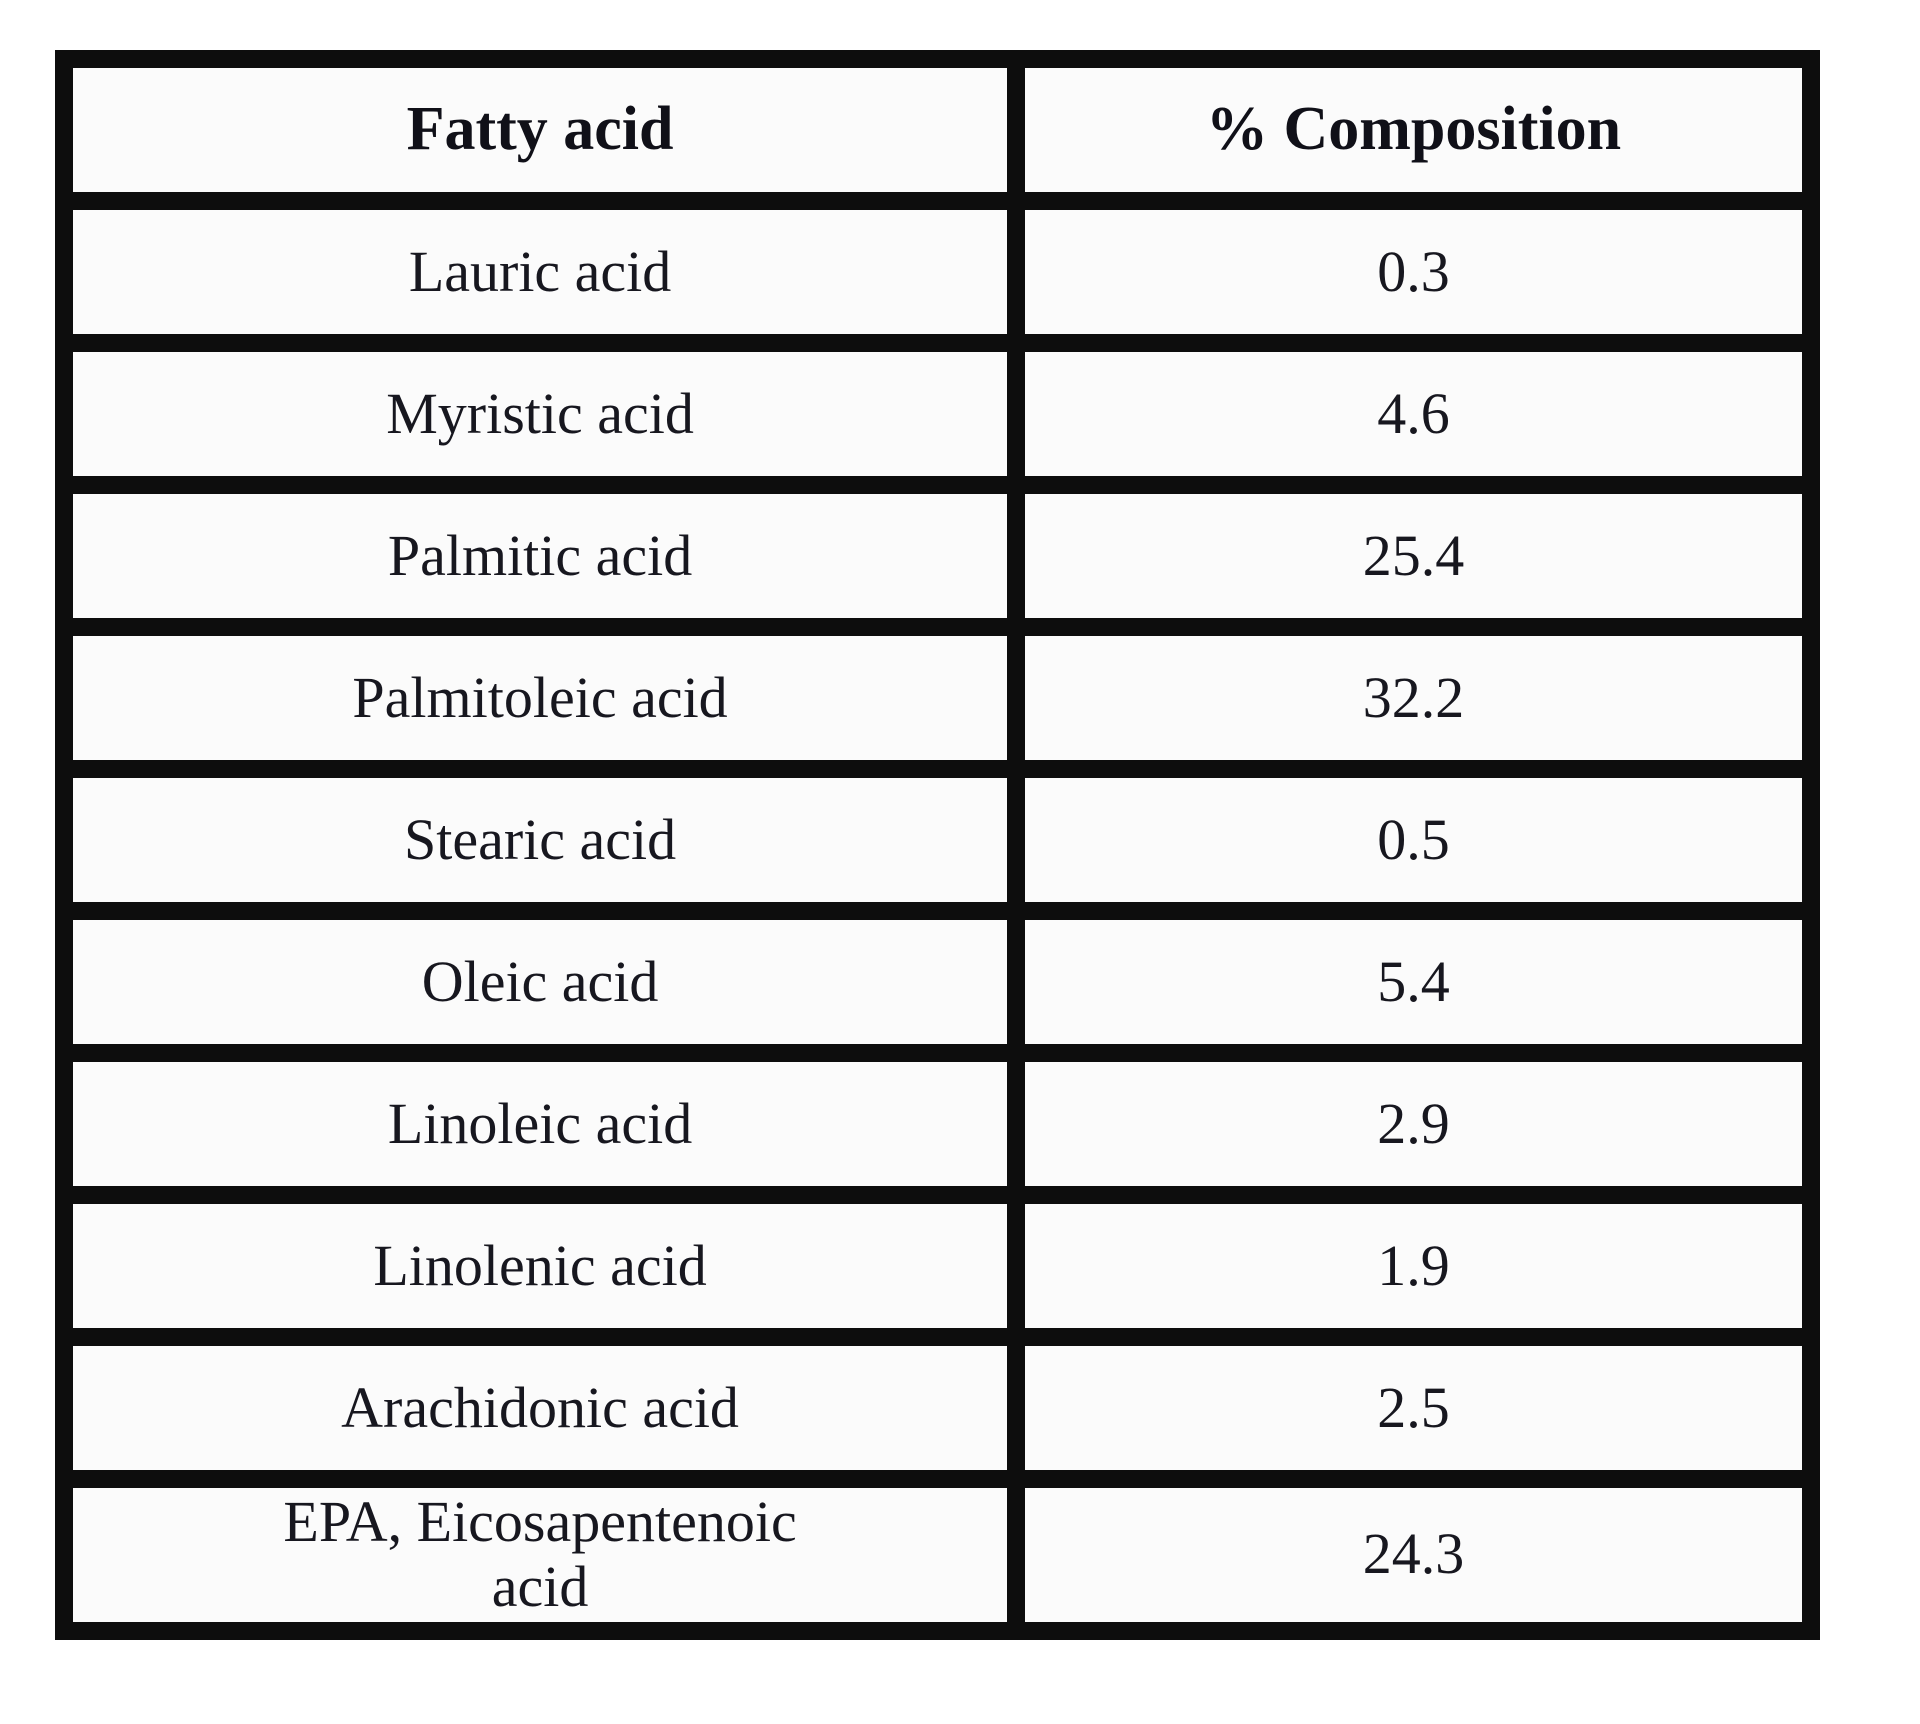 This screenshot has width=1920, height=1724. I want to click on table-row: Palmitic acid 25.4, so click(937, 556).